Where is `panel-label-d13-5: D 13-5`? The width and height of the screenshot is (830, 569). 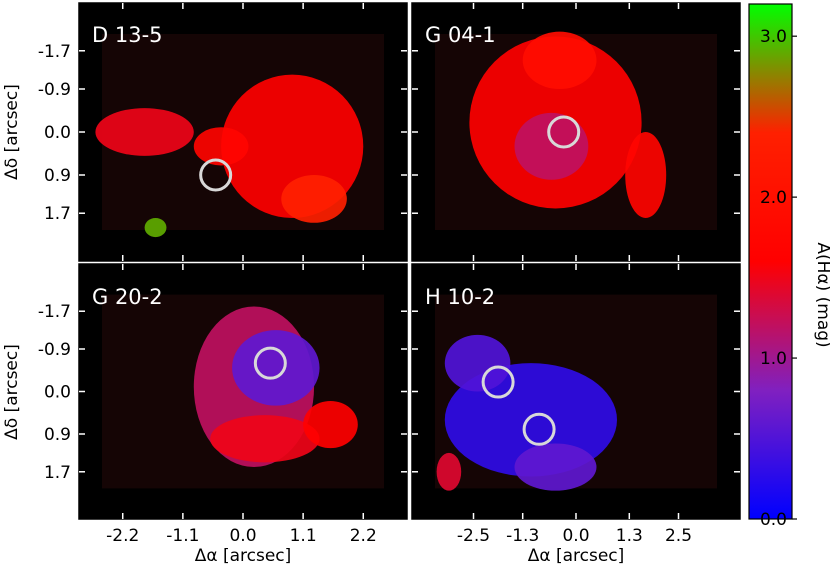 panel-label-d13-5: D 13-5 is located at coordinates (127, 35).